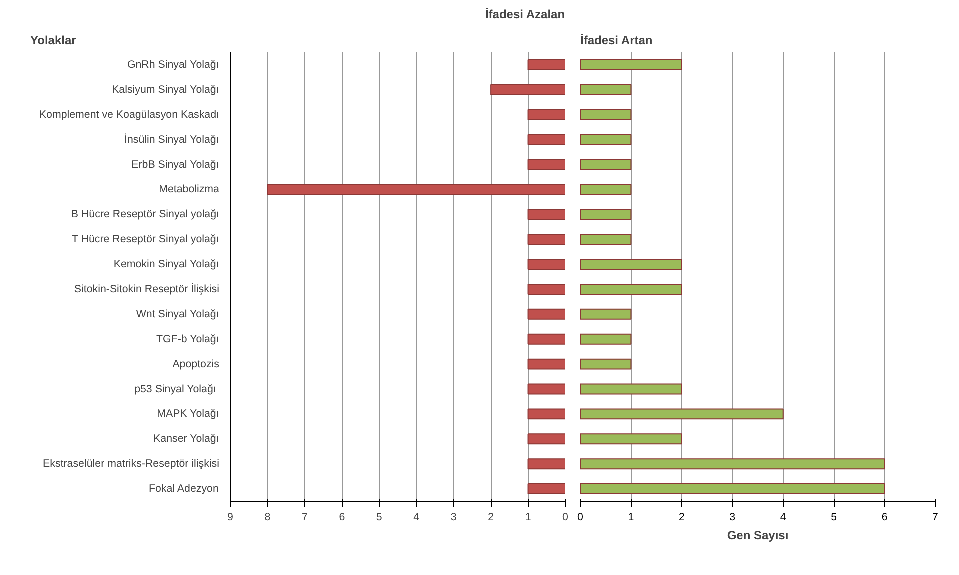  Describe the element at coordinates (184, 489) in the screenshot. I see `y-tick-label: Fokal Adezyon` at that location.